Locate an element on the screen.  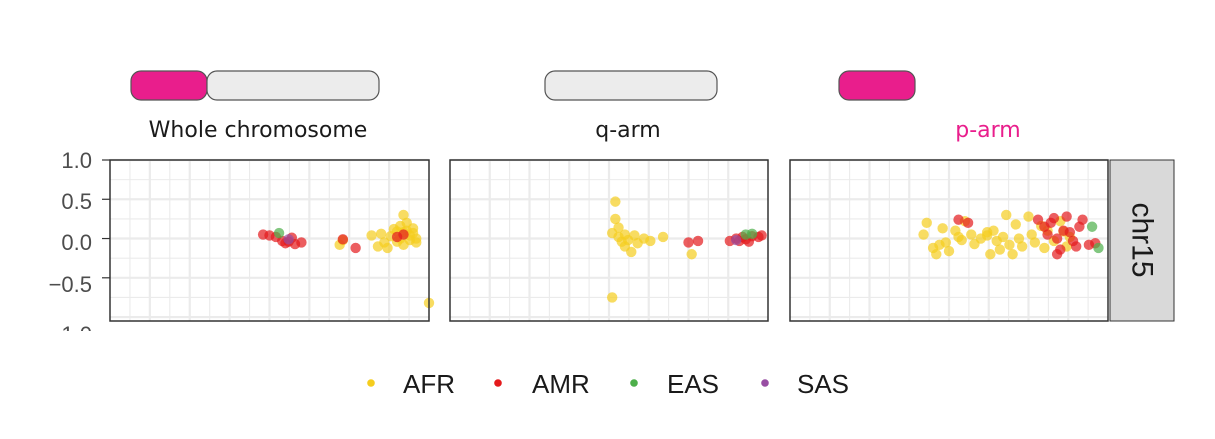
facet-strip-box is located at coordinates (1142, 240).